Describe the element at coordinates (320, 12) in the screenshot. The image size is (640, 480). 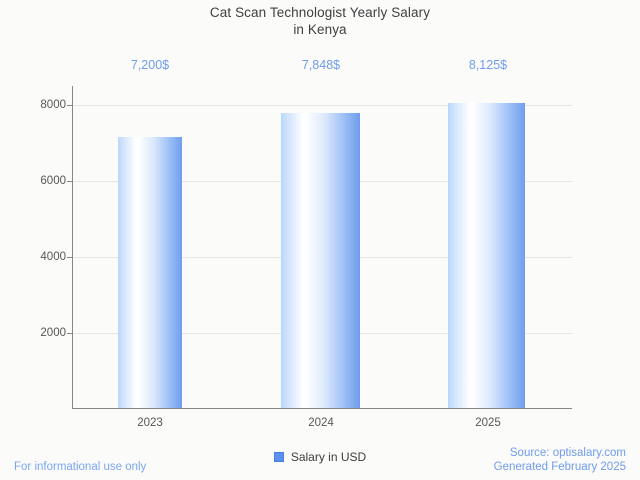
I see `chart-title-line-1: Cat Scan Technologist Yearly Salary` at that location.